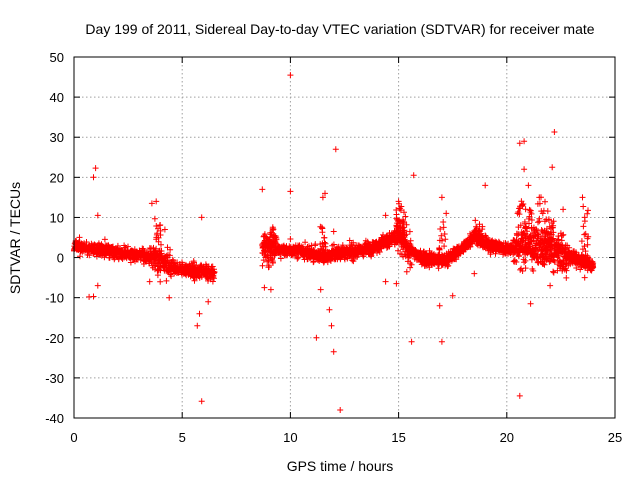  Describe the element at coordinates (398, 437) in the screenshot. I see `x-tick-label: 15` at that location.